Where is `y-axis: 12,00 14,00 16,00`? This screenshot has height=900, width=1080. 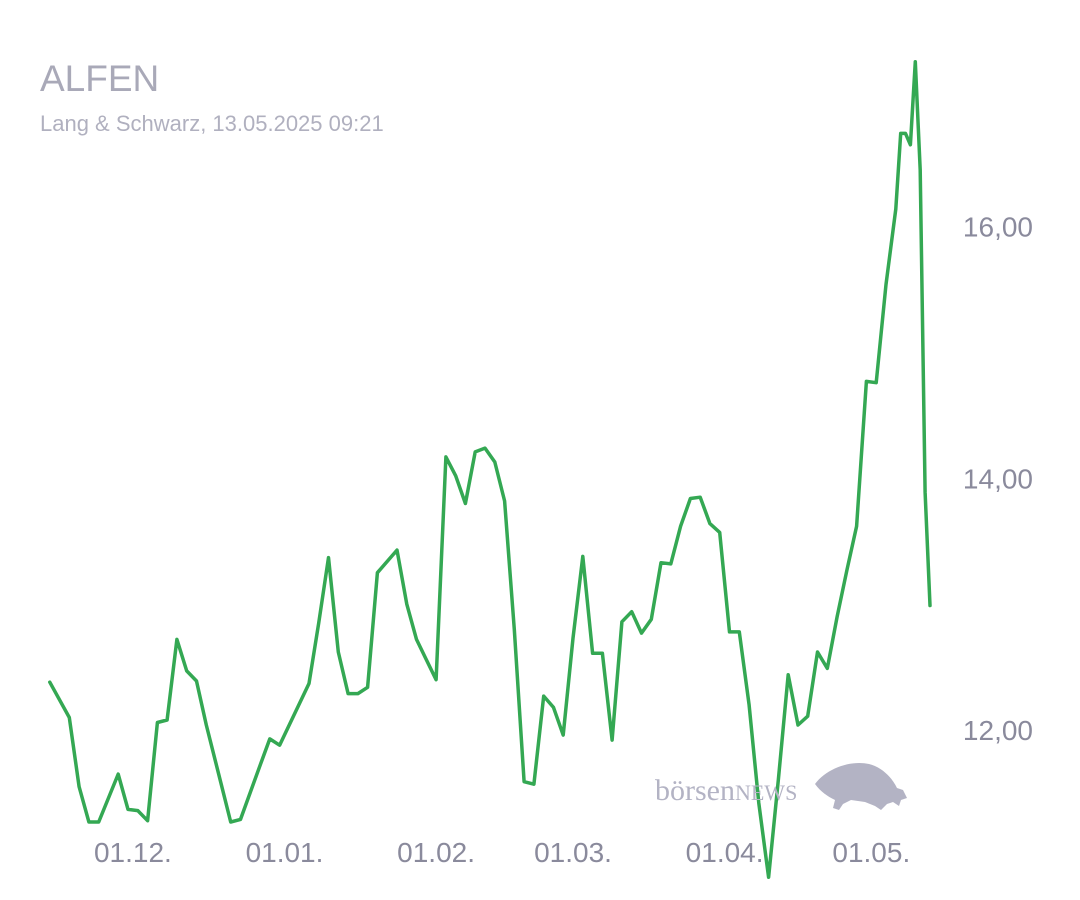
y-axis: 12,00 14,00 16,00 is located at coordinates (998, 479).